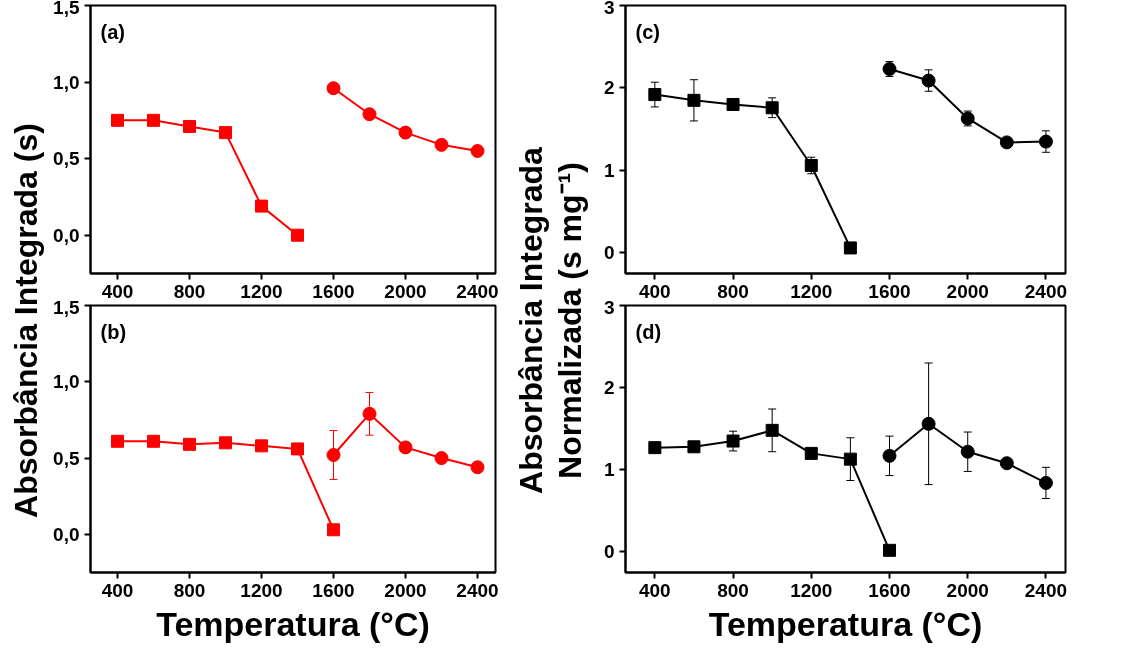 This screenshot has height=648, width=1123. I want to click on annotation: (a), so click(112, 31).